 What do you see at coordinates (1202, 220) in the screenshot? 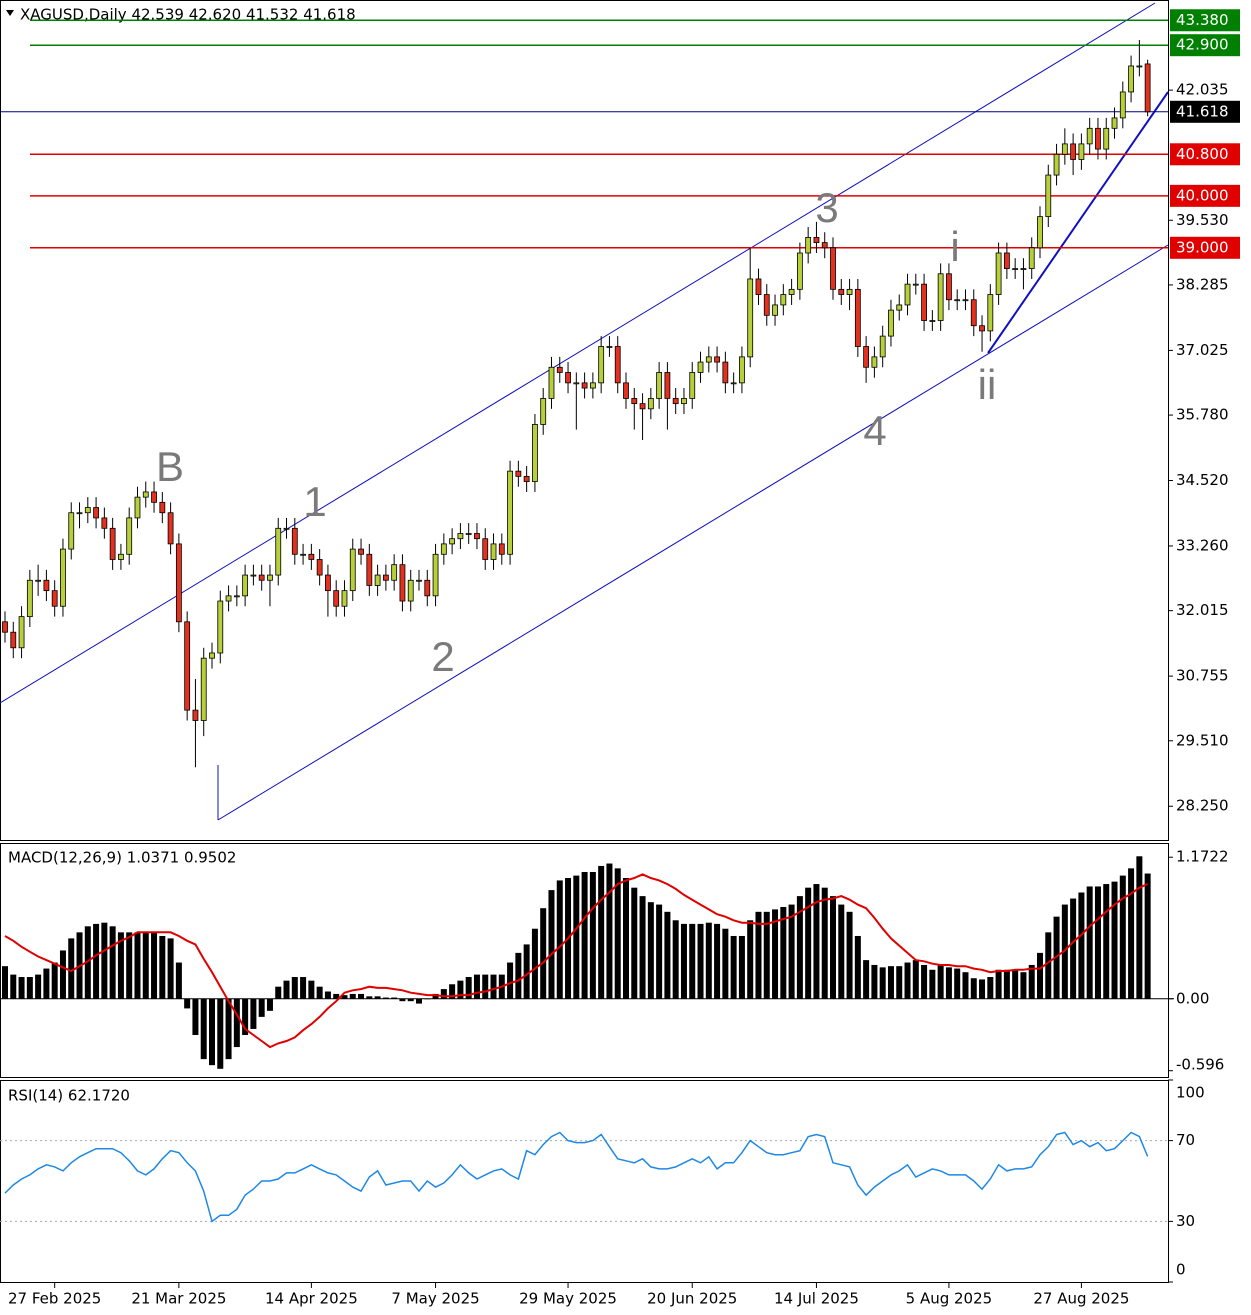
I see `y-tick-label: 39.530` at bounding box center [1202, 220].